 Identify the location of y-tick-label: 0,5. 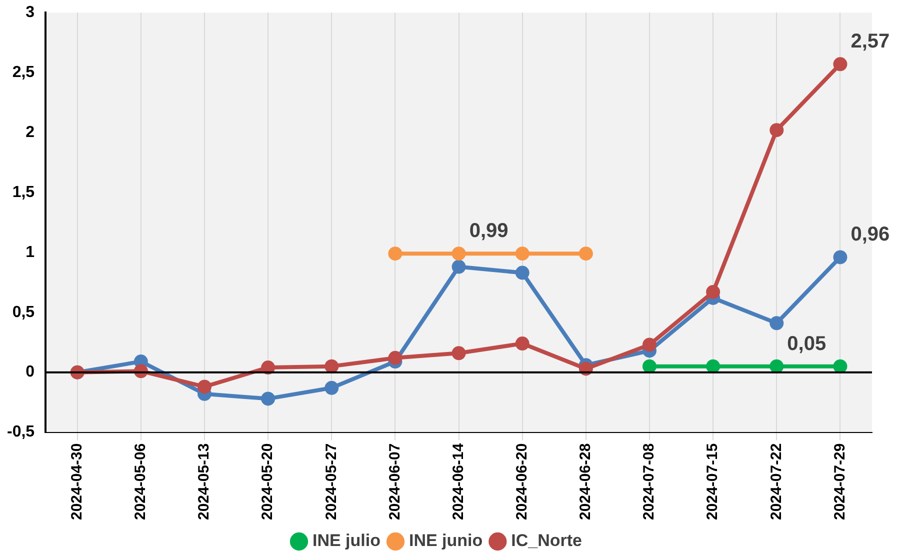
(23, 312).